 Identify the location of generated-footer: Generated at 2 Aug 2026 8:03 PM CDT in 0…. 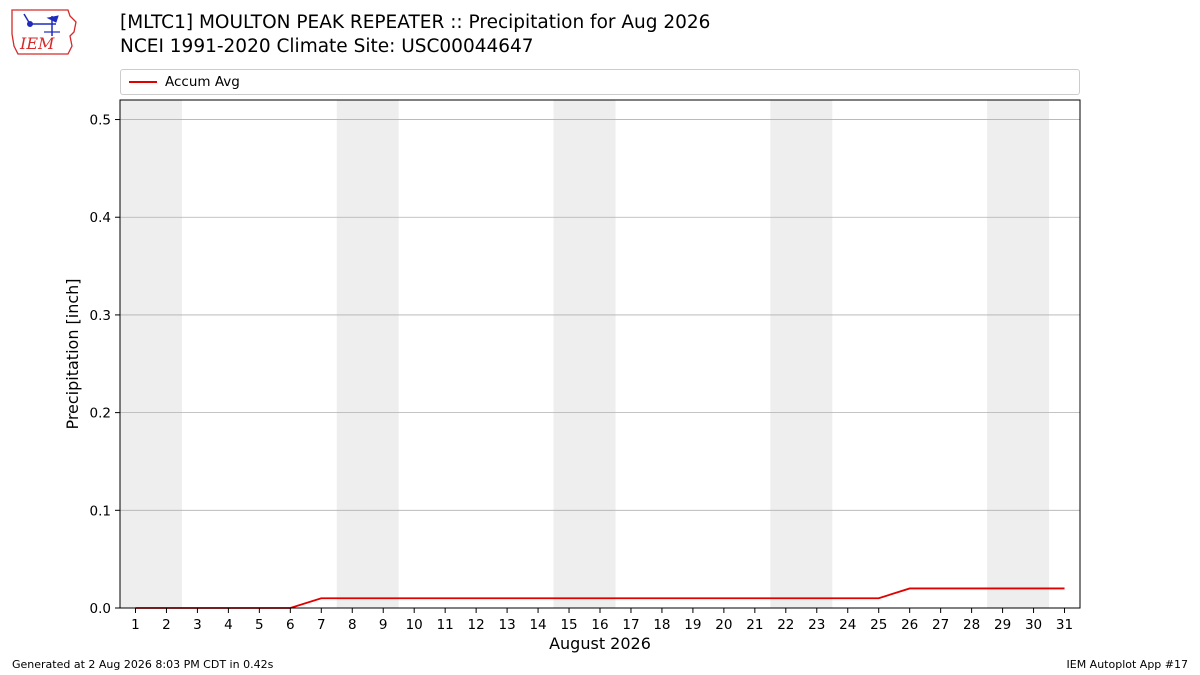
(143, 664).